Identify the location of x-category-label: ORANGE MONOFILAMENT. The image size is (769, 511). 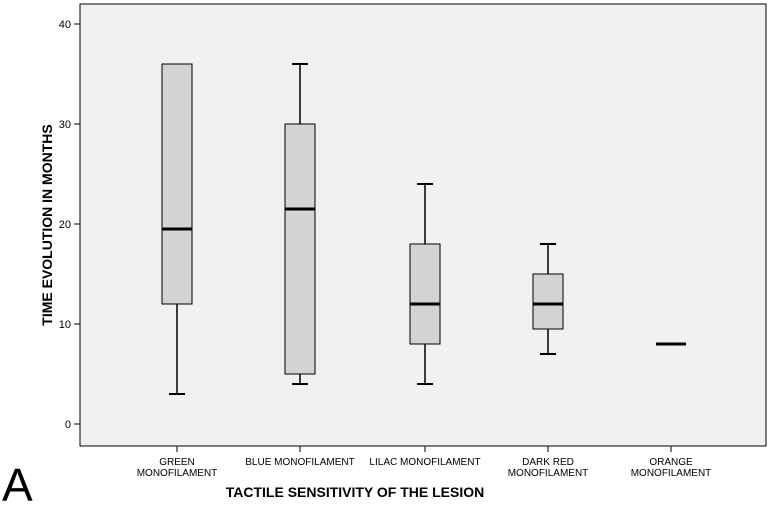
(671, 468).